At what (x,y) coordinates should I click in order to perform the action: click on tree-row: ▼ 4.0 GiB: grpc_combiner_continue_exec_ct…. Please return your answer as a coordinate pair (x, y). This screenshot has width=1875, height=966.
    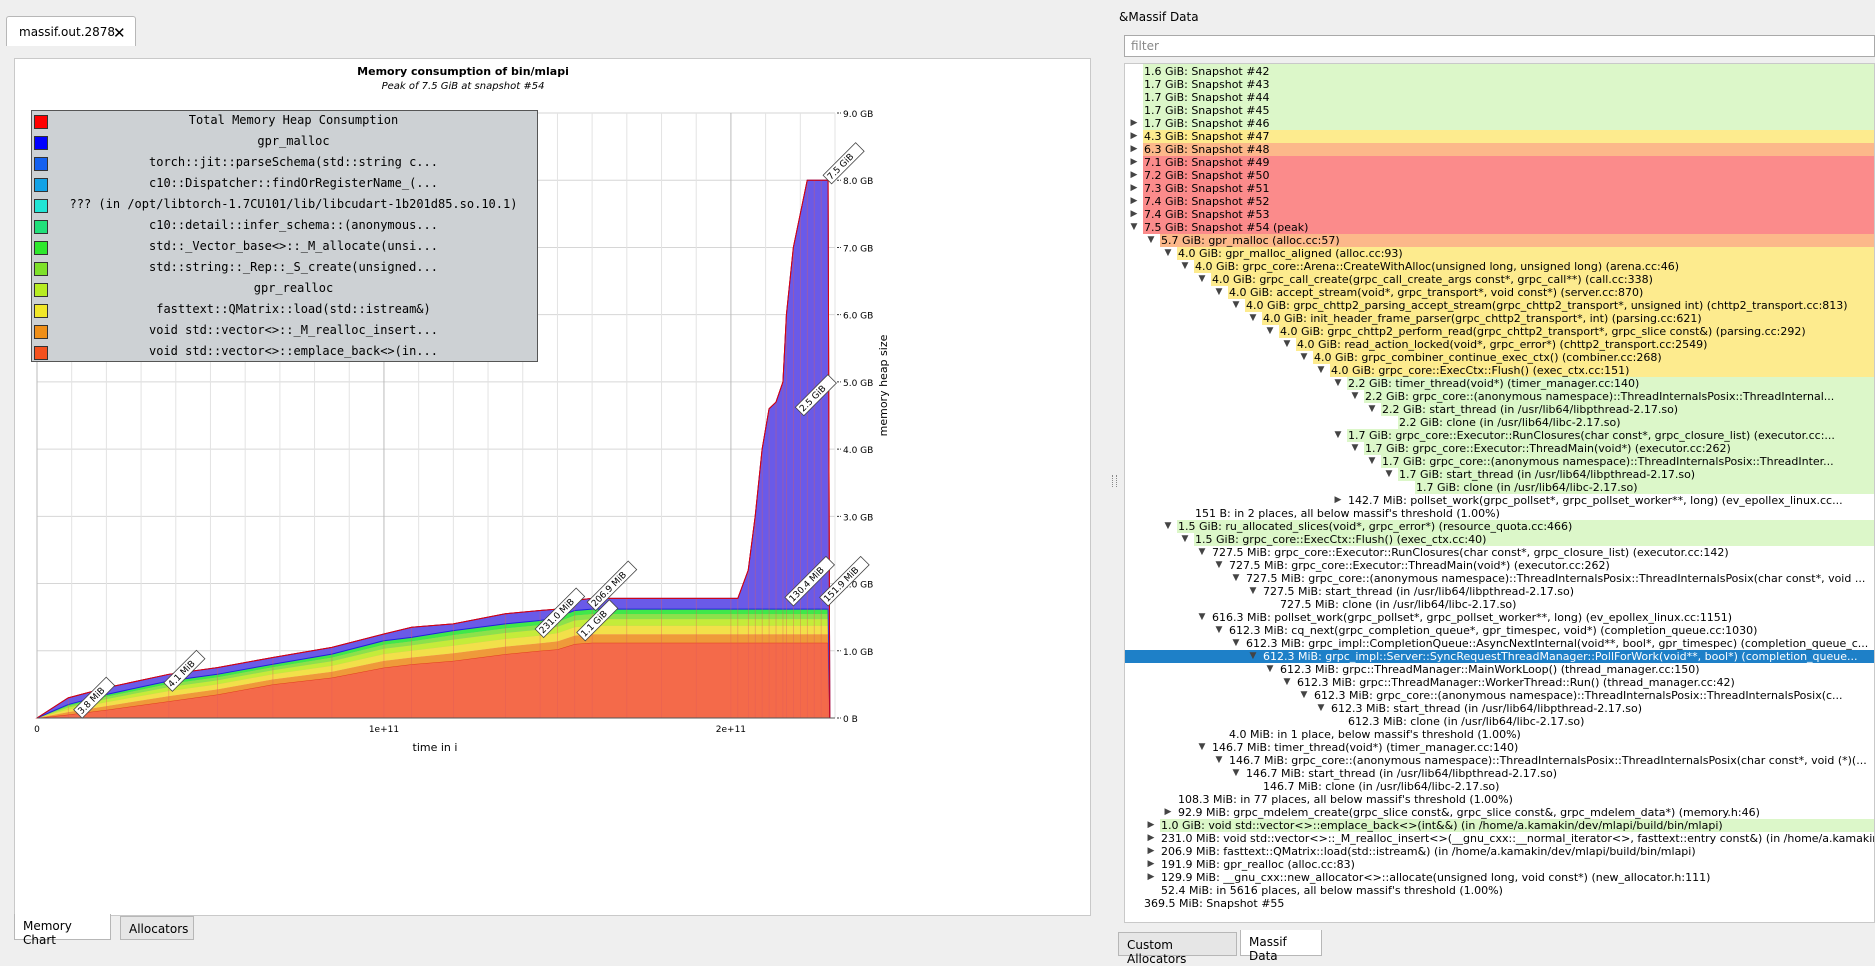
    Looking at the image, I should click on (1499, 357).